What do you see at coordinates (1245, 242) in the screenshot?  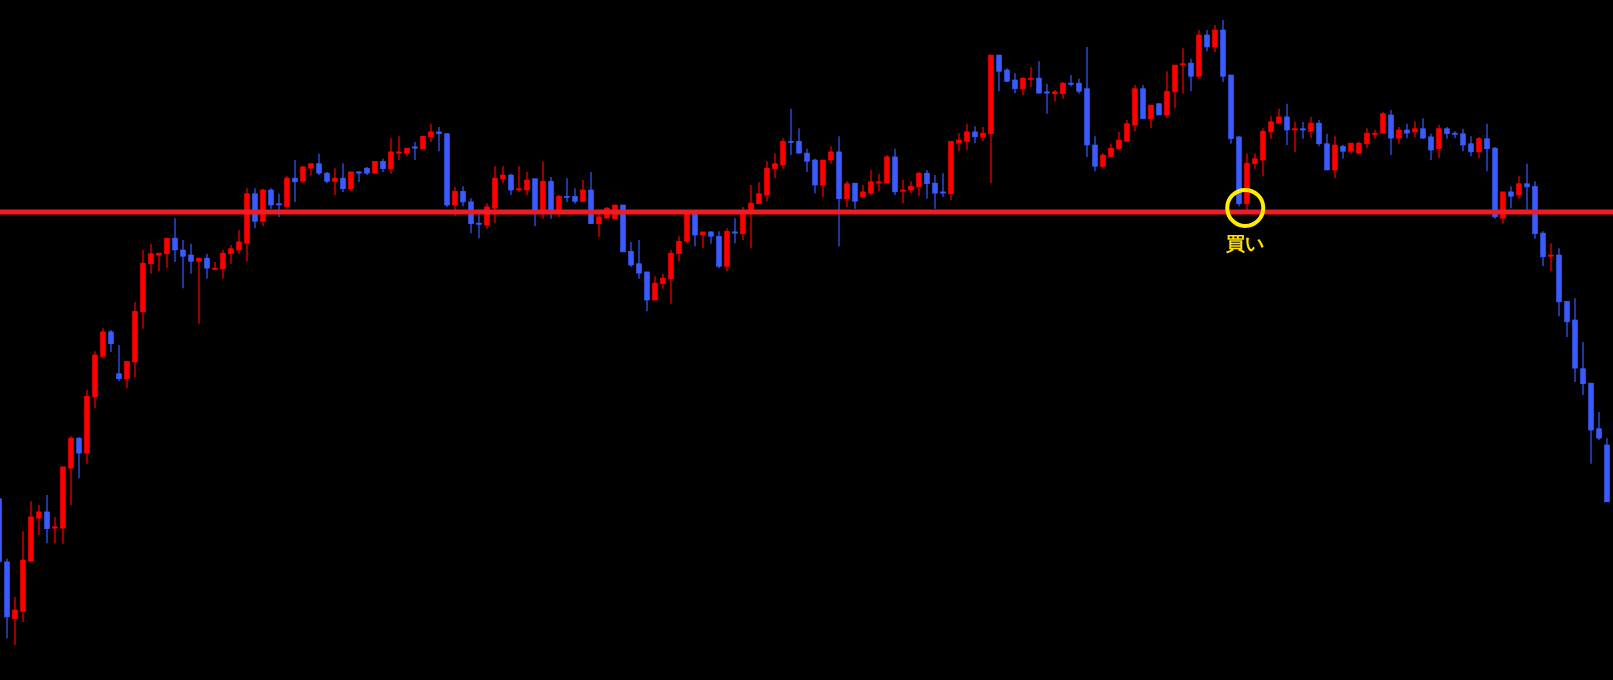 I see `annotation: 買い` at bounding box center [1245, 242].